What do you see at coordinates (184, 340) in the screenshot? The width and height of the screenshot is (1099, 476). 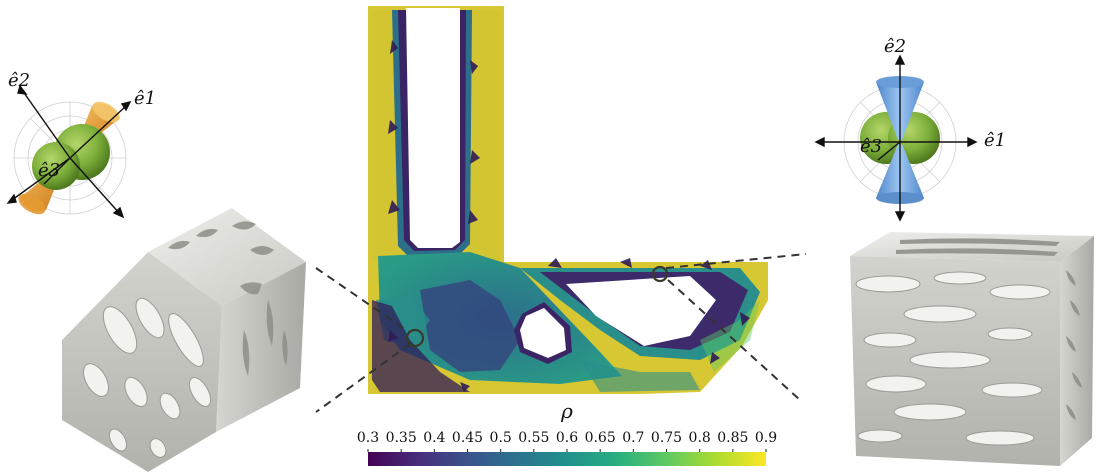 I see `left-microstructure-cube` at bounding box center [184, 340].